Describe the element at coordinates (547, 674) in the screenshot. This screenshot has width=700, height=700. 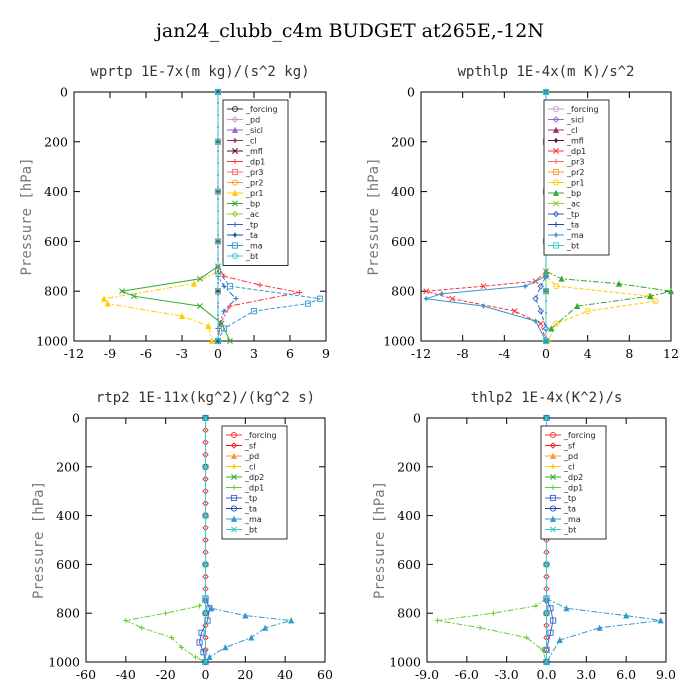
I see `x-tick-label: 0.0` at that location.